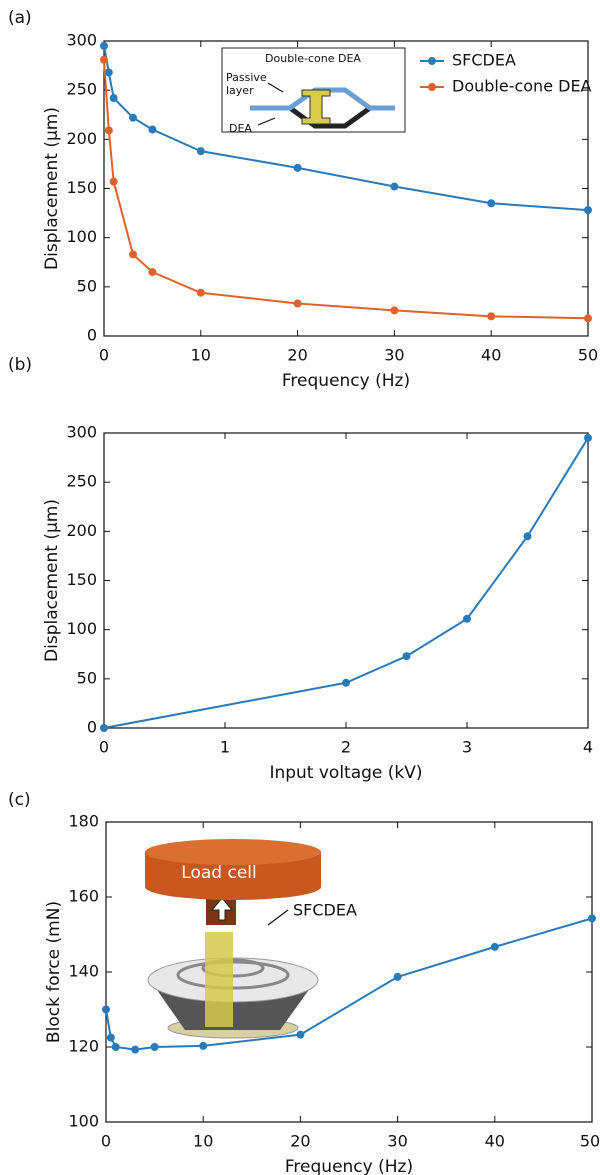  Describe the element at coordinates (325, 910) in the screenshot. I see `annotation: SFCDEA` at that location.